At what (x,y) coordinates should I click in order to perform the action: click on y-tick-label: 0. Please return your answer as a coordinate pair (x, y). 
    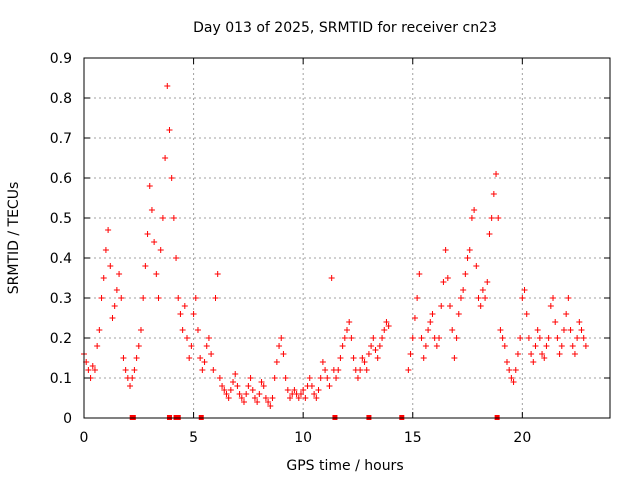
    Looking at the image, I should click on (67, 419).